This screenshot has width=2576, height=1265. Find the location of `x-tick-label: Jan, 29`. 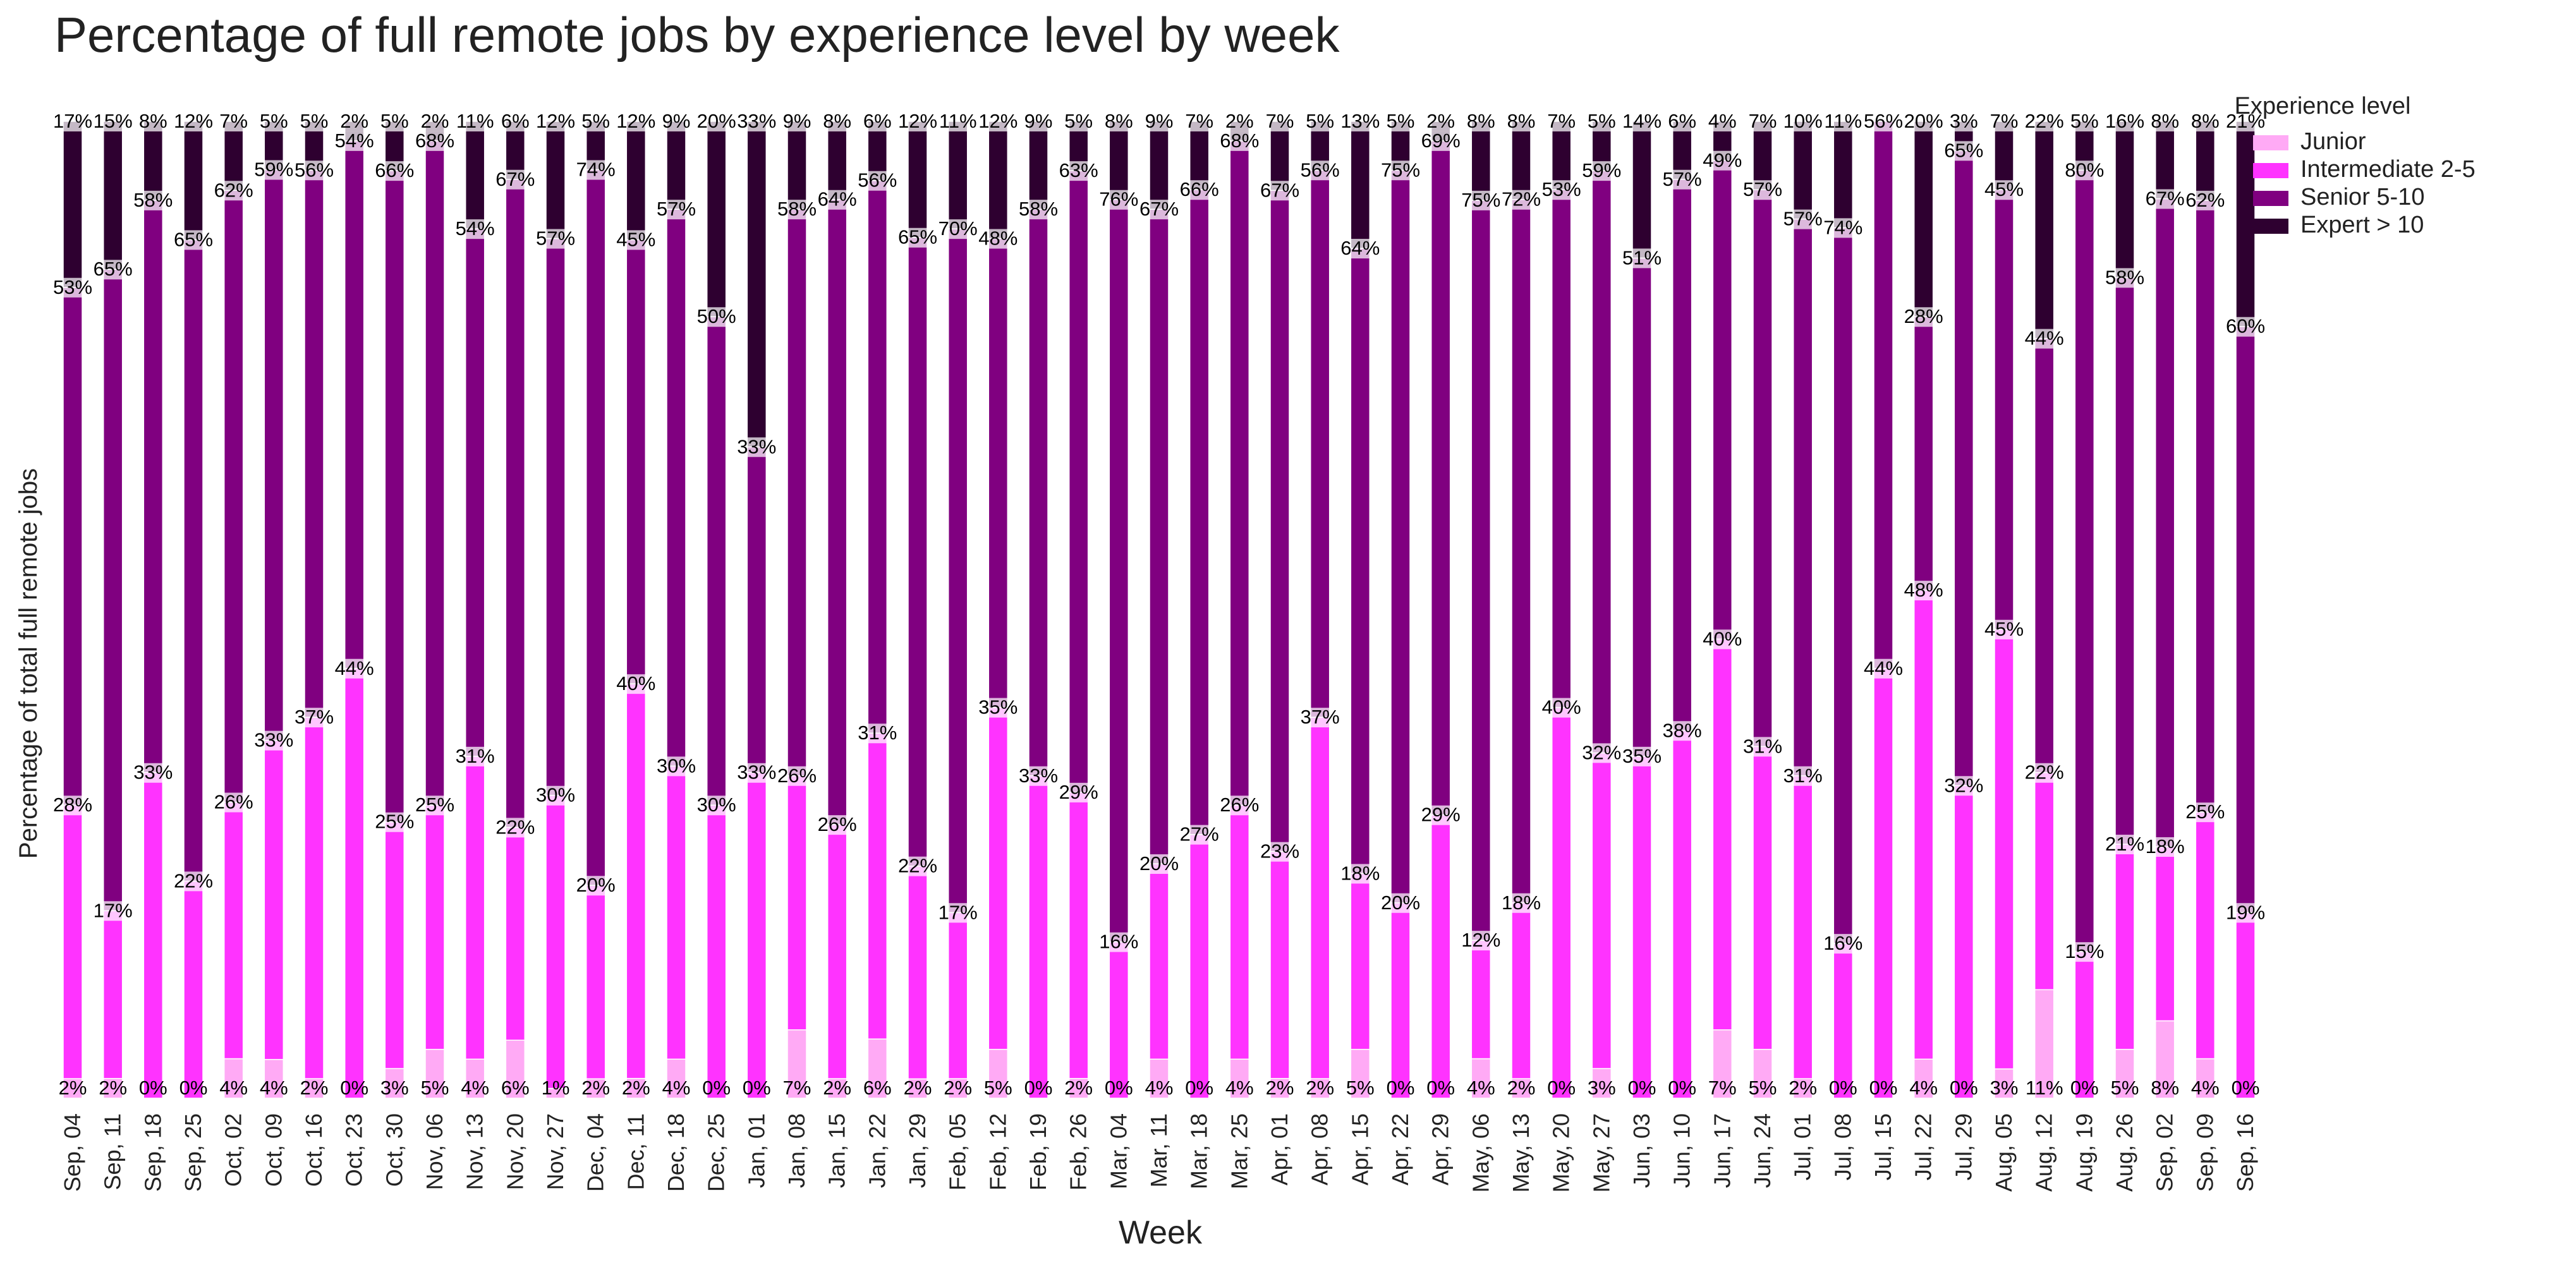

x-tick-label: Jan, 29 is located at coordinates (917, 1150).